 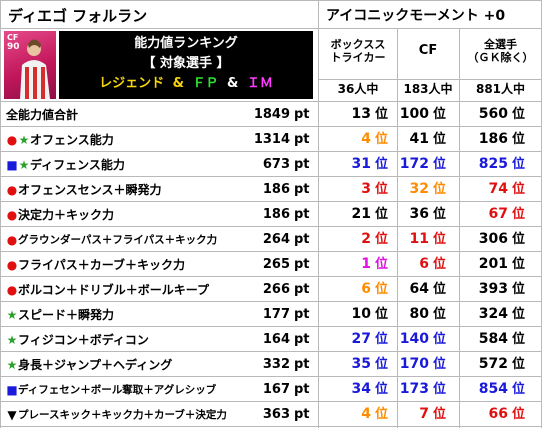 I want to click on stat-value: 266, so click(x=276, y=289).